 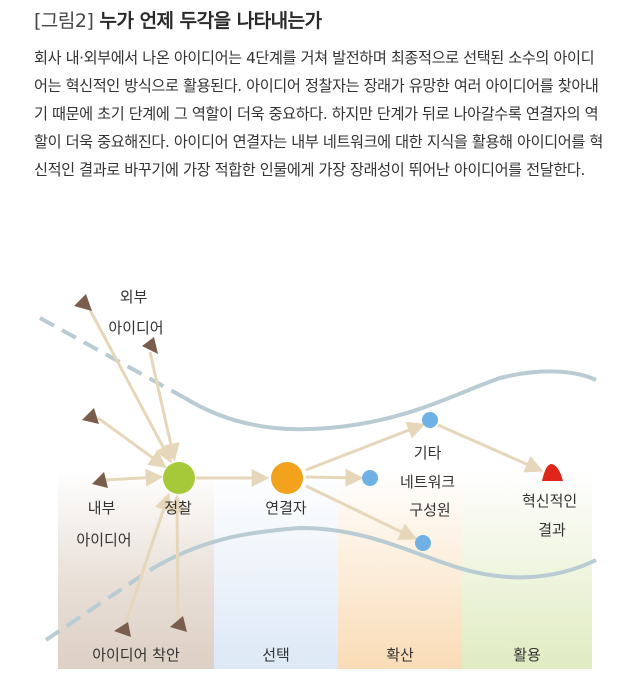 What do you see at coordinates (552, 472) in the screenshot?
I see `result-node` at bounding box center [552, 472].